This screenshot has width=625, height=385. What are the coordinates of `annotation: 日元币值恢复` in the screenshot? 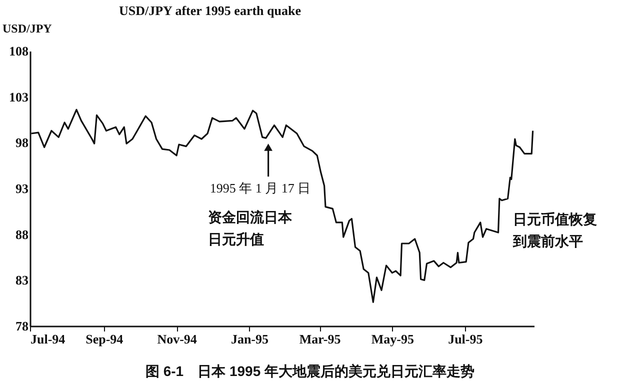 It's located at (555, 219).